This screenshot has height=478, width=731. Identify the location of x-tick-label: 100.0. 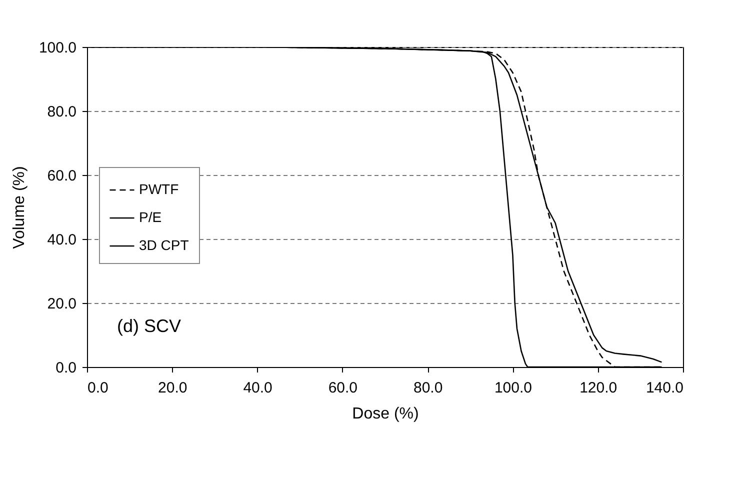
(513, 388).